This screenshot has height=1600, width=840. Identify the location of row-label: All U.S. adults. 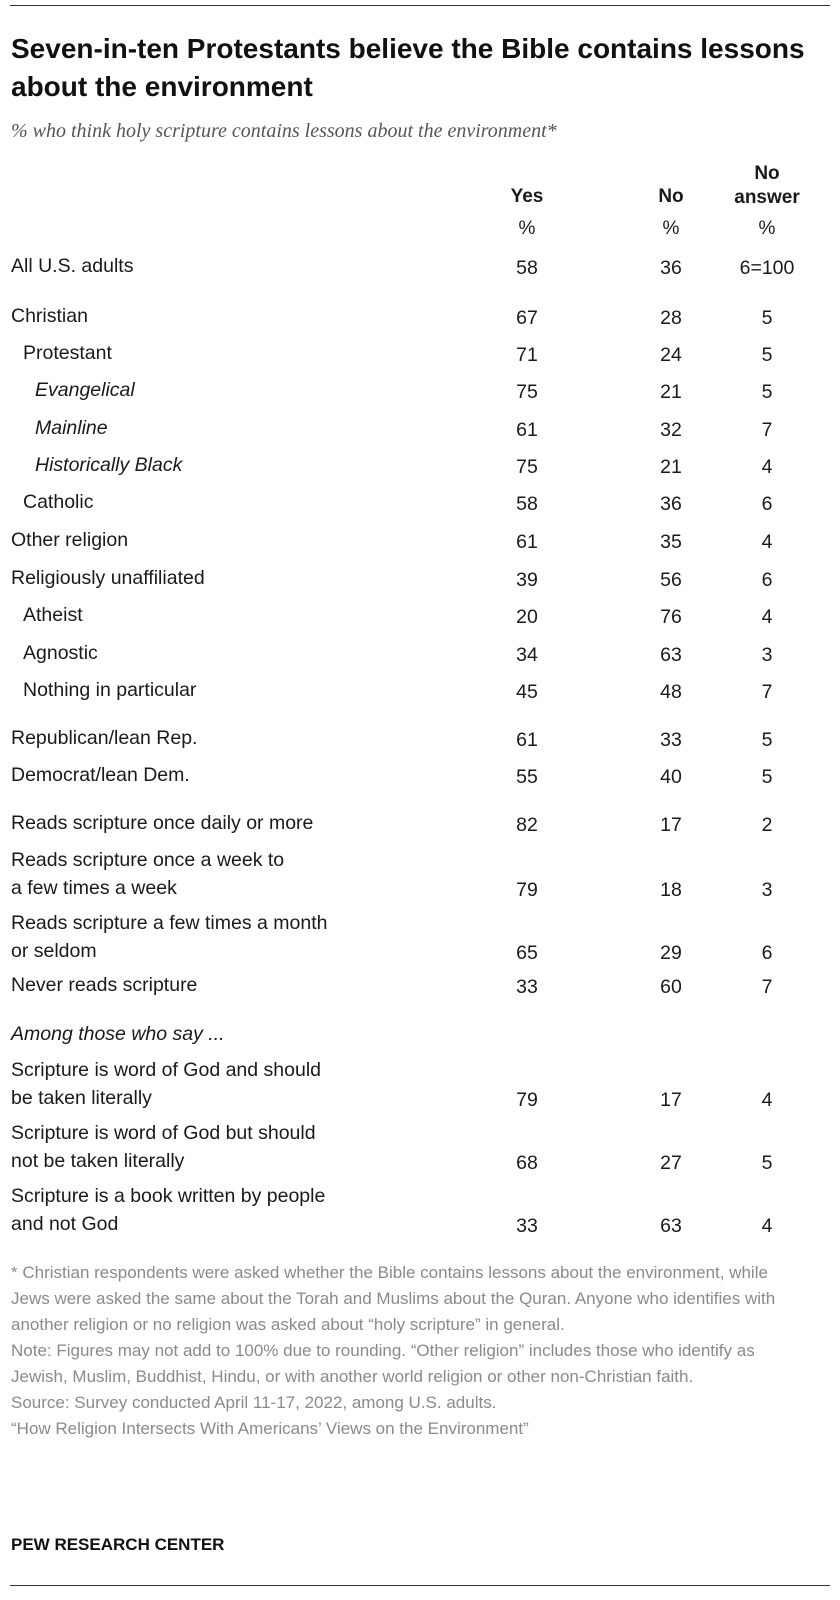
(72, 266).